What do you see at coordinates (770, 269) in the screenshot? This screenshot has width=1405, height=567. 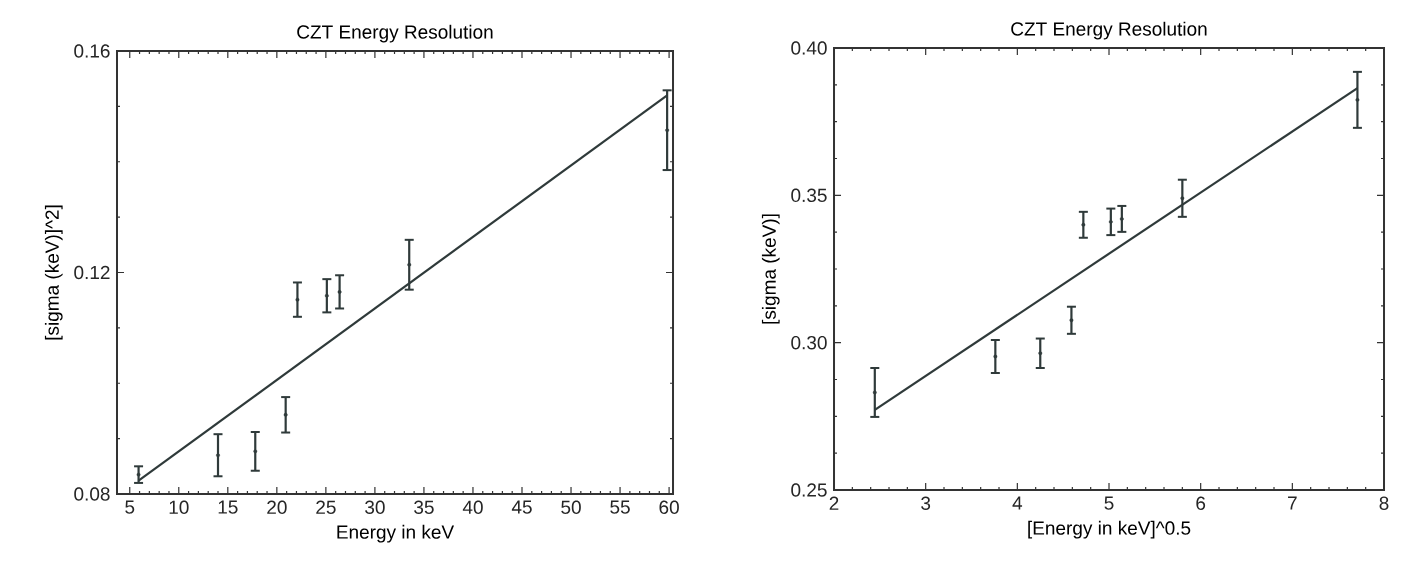 I see `y-axis-title: [sigma (keV)]` at bounding box center [770, 269].